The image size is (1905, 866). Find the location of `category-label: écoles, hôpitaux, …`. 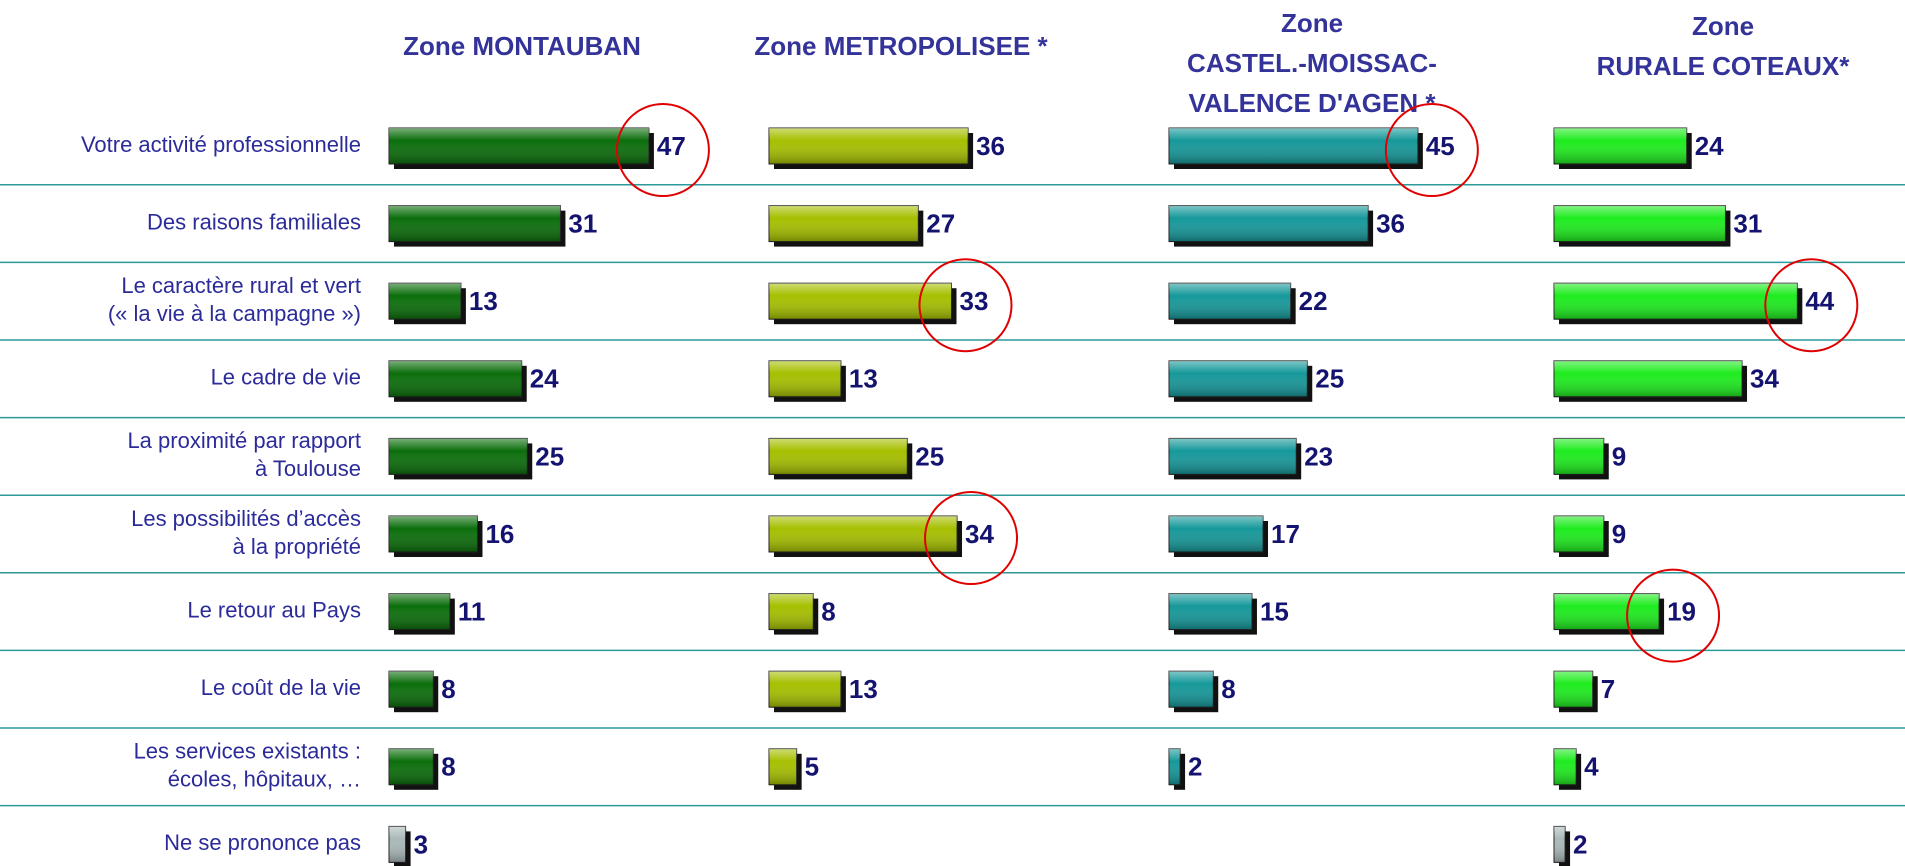

category-label: écoles, hôpitaux, … is located at coordinates (264, 779).